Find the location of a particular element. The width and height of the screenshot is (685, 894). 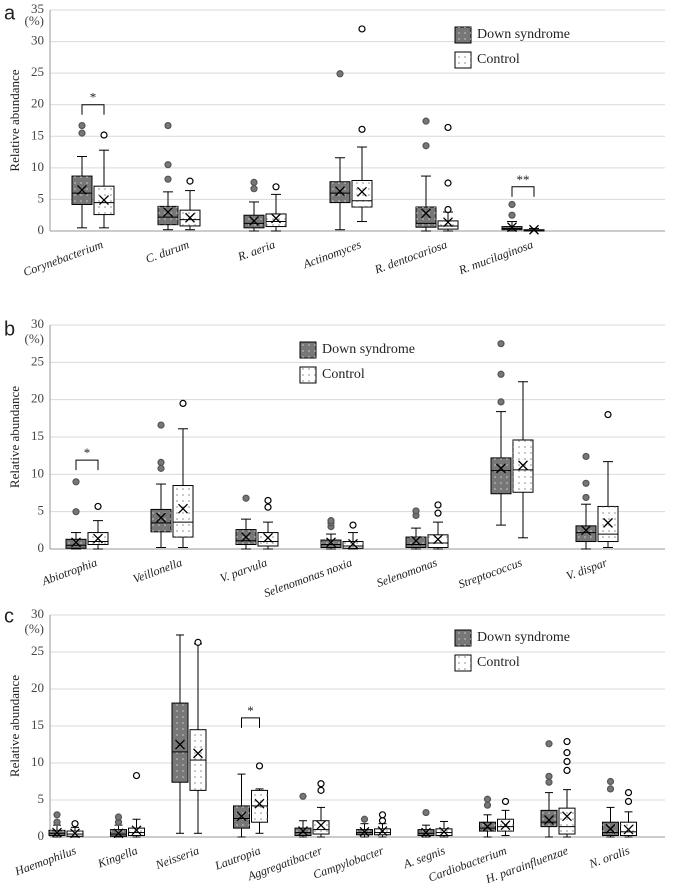

y-tick-label: 30 is located at coordinates (37, 40).